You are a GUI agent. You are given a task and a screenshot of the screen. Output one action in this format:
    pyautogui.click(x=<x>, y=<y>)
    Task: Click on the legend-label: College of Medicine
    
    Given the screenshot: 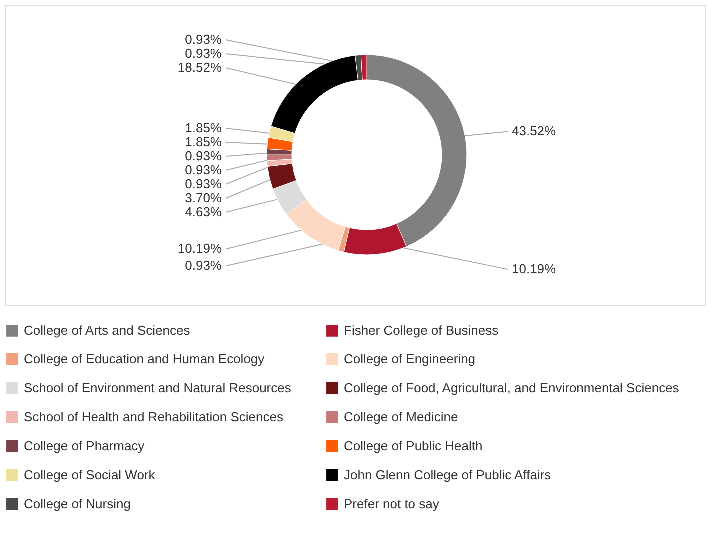 What is the action you would take?
    pyautogui.click(x=401, y=417)
    